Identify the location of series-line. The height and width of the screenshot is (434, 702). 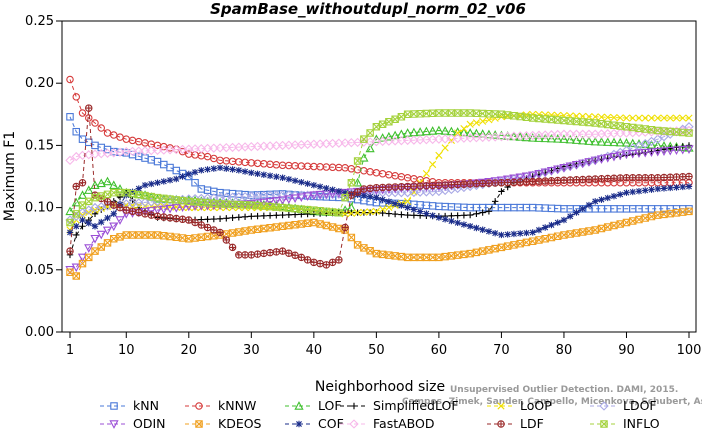
(379, 201).